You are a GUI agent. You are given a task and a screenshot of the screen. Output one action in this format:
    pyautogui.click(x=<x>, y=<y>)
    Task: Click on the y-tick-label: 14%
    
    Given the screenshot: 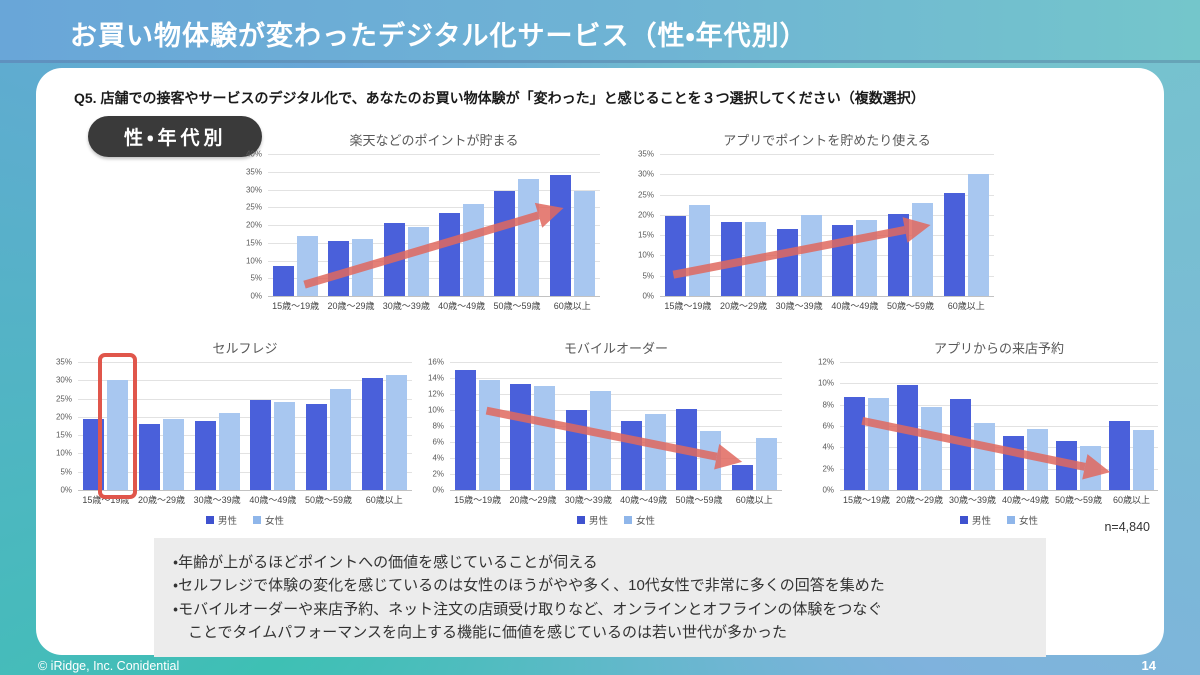 What is the action you would take?
    pyautogui.click(x=435, y=378)
    